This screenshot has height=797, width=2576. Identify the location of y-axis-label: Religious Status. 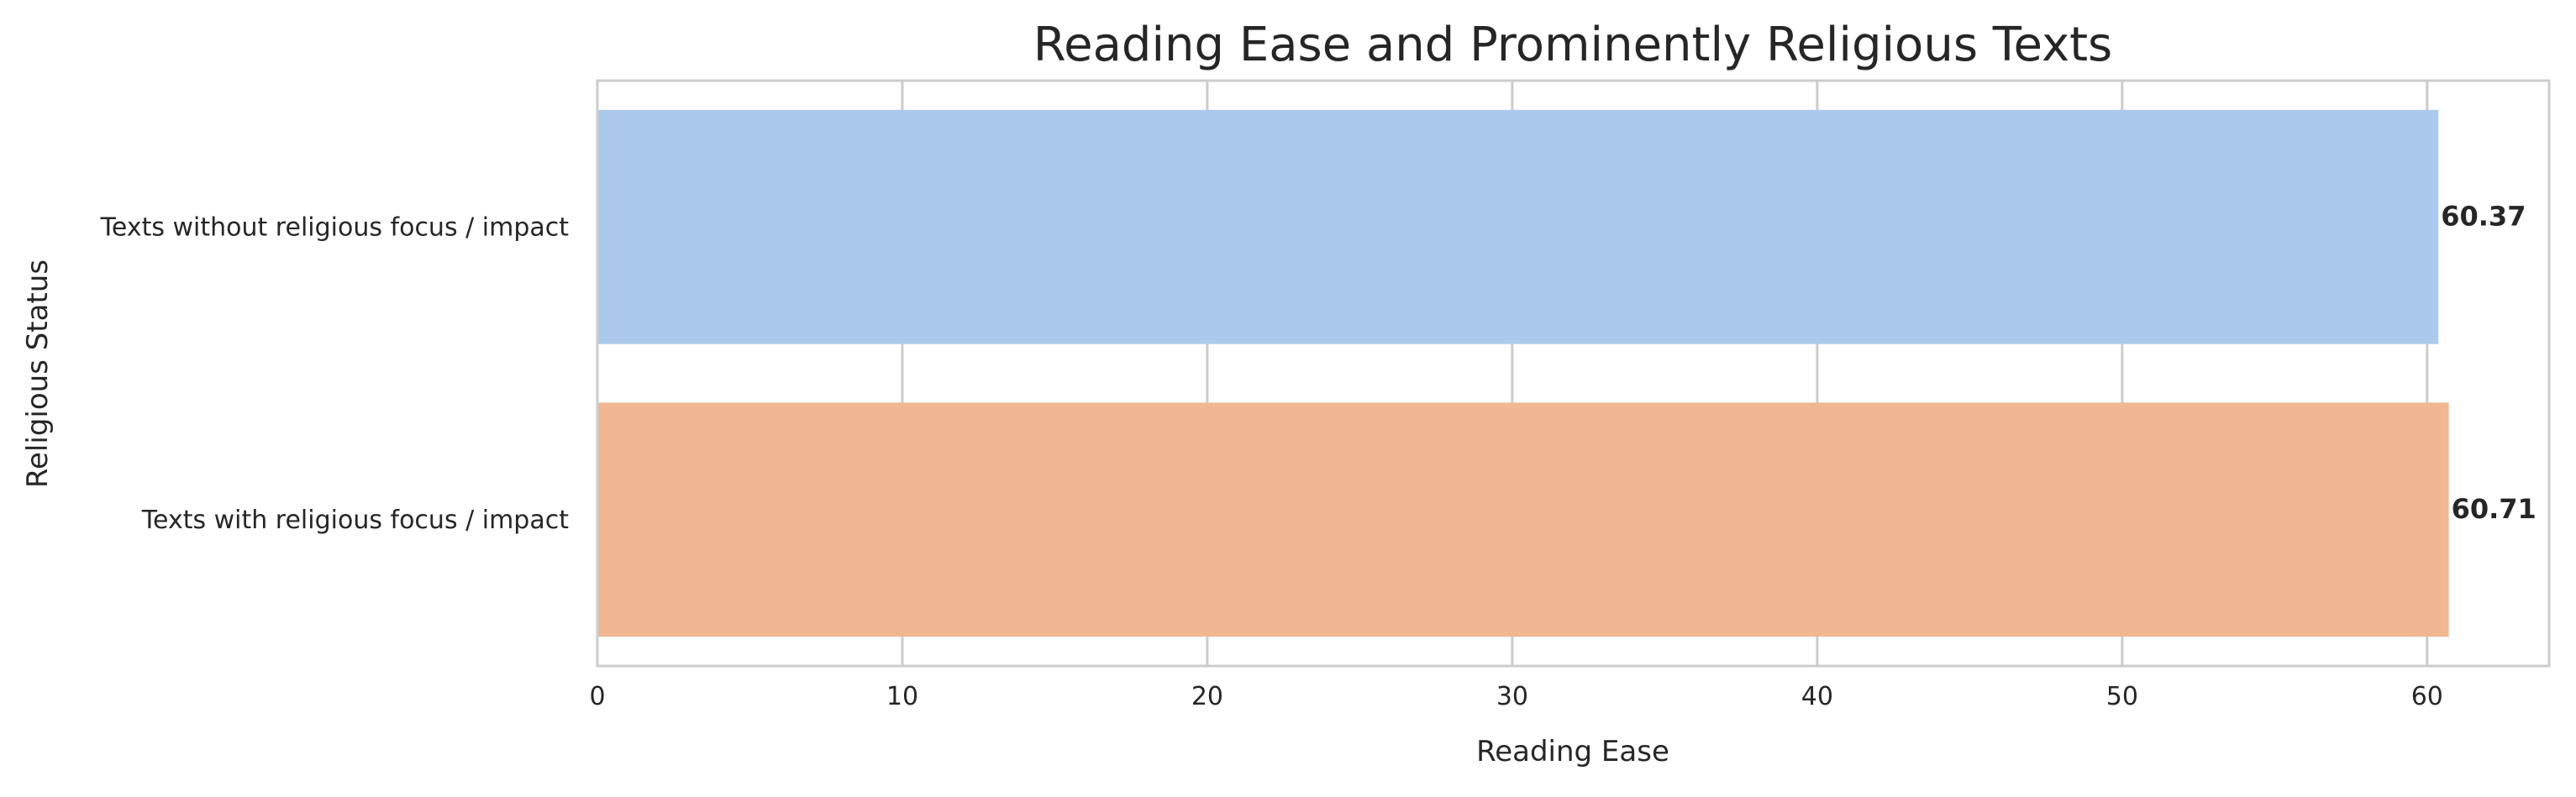
(38, 374).